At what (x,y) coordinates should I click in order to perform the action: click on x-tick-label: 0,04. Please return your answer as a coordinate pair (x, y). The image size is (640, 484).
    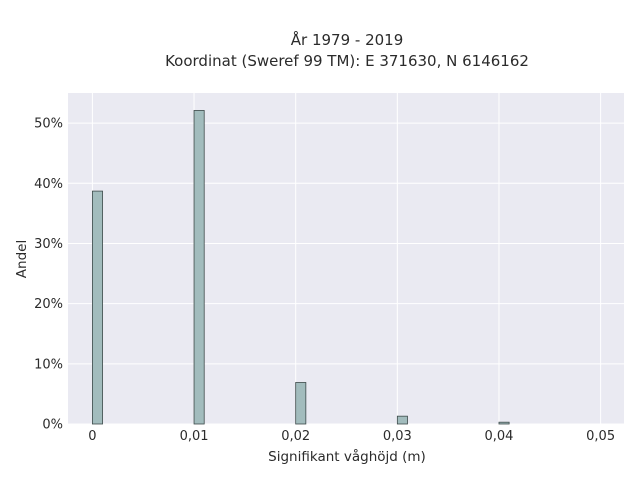
    Looking at the image, I should click on (498, 436).